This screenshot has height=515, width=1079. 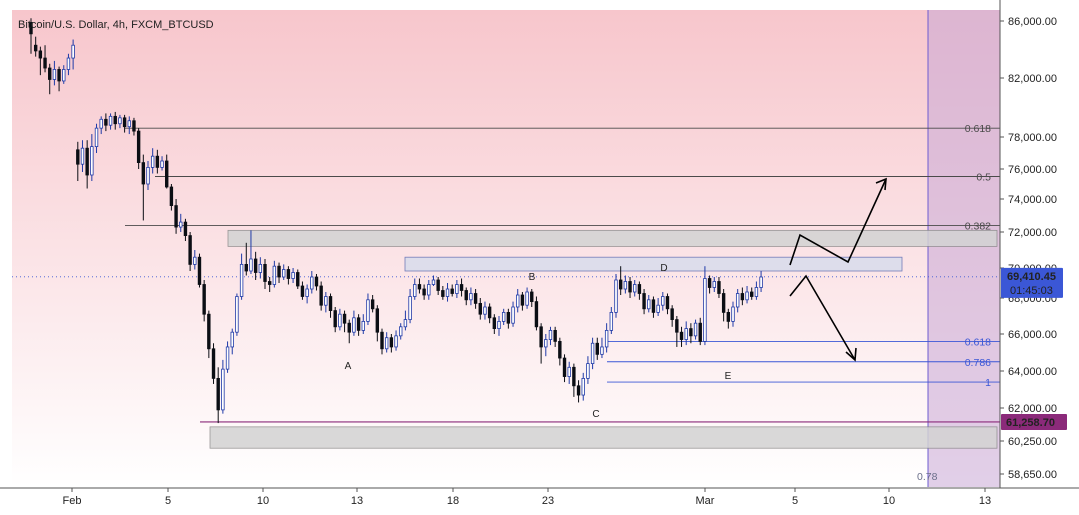 I want to click on time-band-rect, so click(x=964, y=248).